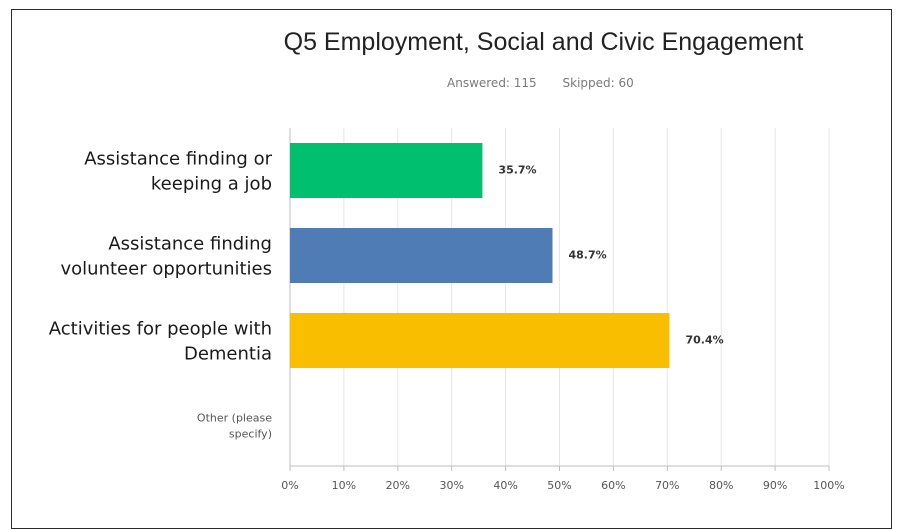 The height and width of the screenshot is (529, 897). Describe the element at coordinates (828, 485) in the screenshot. I see `x-tick-label: 100%` at that location.